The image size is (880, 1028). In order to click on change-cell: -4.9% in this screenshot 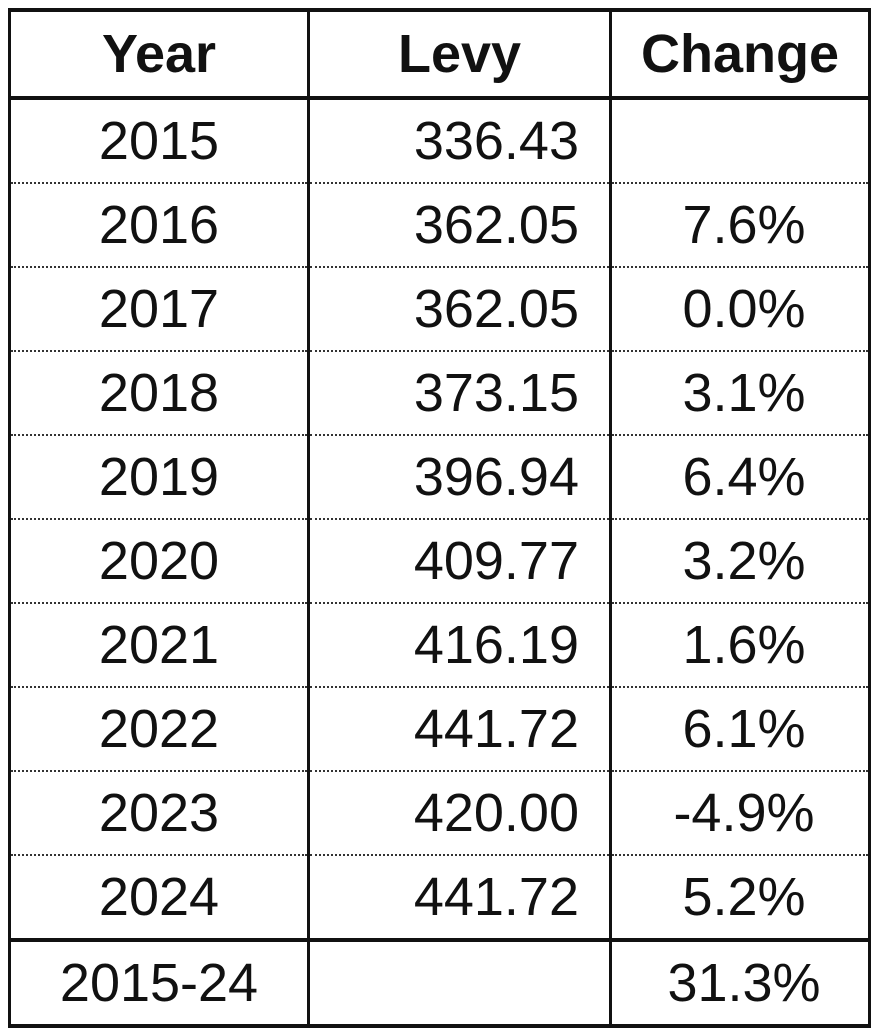, I will do `click(740, 813)`.